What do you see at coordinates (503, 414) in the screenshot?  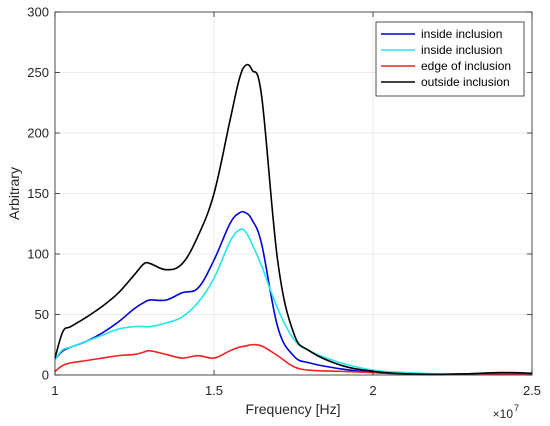 I see `x-multiplier-label: ×10` at bounding box center [503, 414].